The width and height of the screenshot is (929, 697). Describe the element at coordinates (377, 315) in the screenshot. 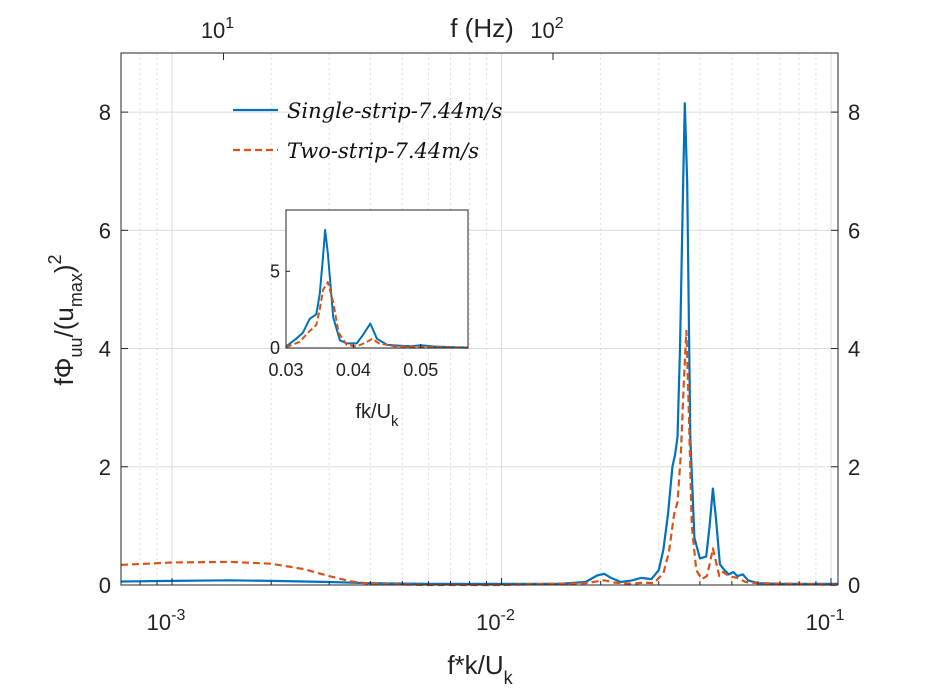

I see `inset-series-line-two-strip` at that location.